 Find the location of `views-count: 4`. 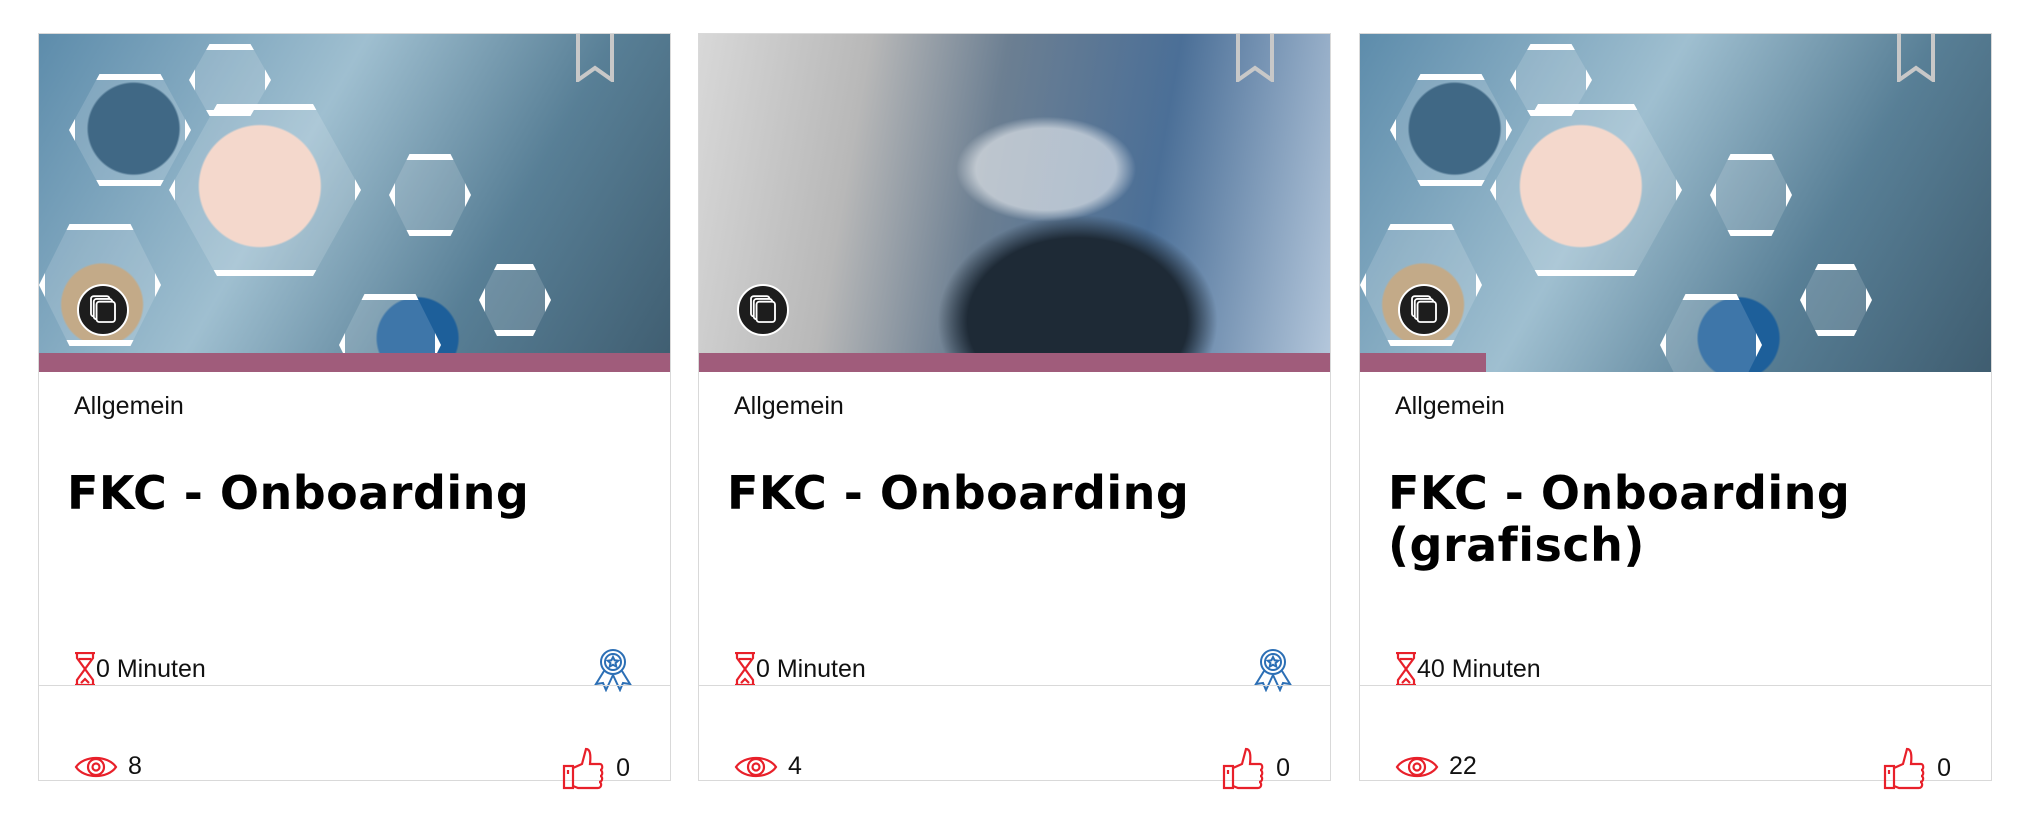

views-count: 4 is located at coordinates (795, 766).